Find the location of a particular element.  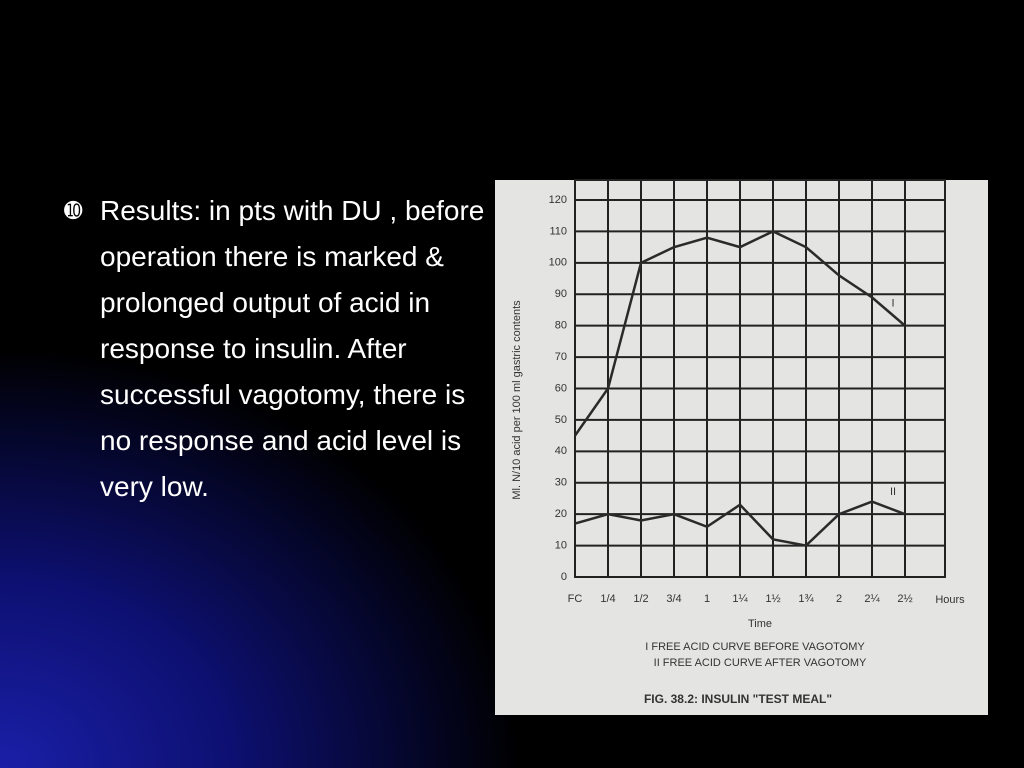

y-tick-label: 80 is located at coordinates (561, 326).